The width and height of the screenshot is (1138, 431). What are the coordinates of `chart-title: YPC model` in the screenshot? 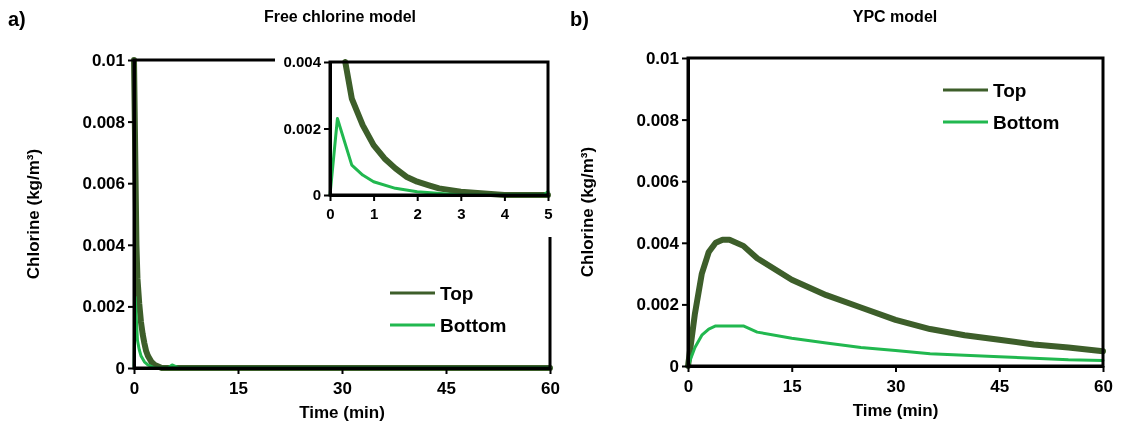 It's located at (895, 16).